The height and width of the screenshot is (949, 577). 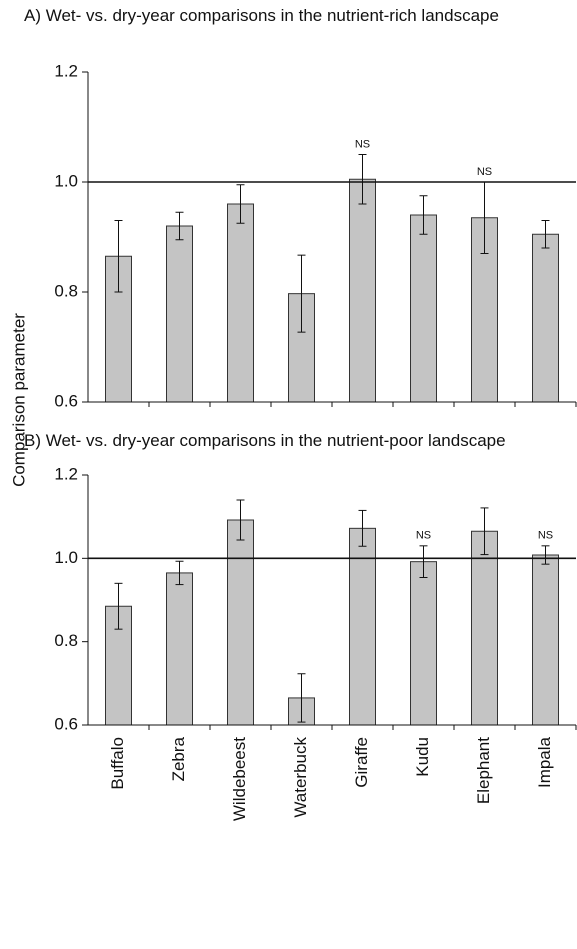 What do you see at coordinates (483, 770) in the screenshot?
I see `x-tick-label: Elephant` at bounding box center [483, 770].